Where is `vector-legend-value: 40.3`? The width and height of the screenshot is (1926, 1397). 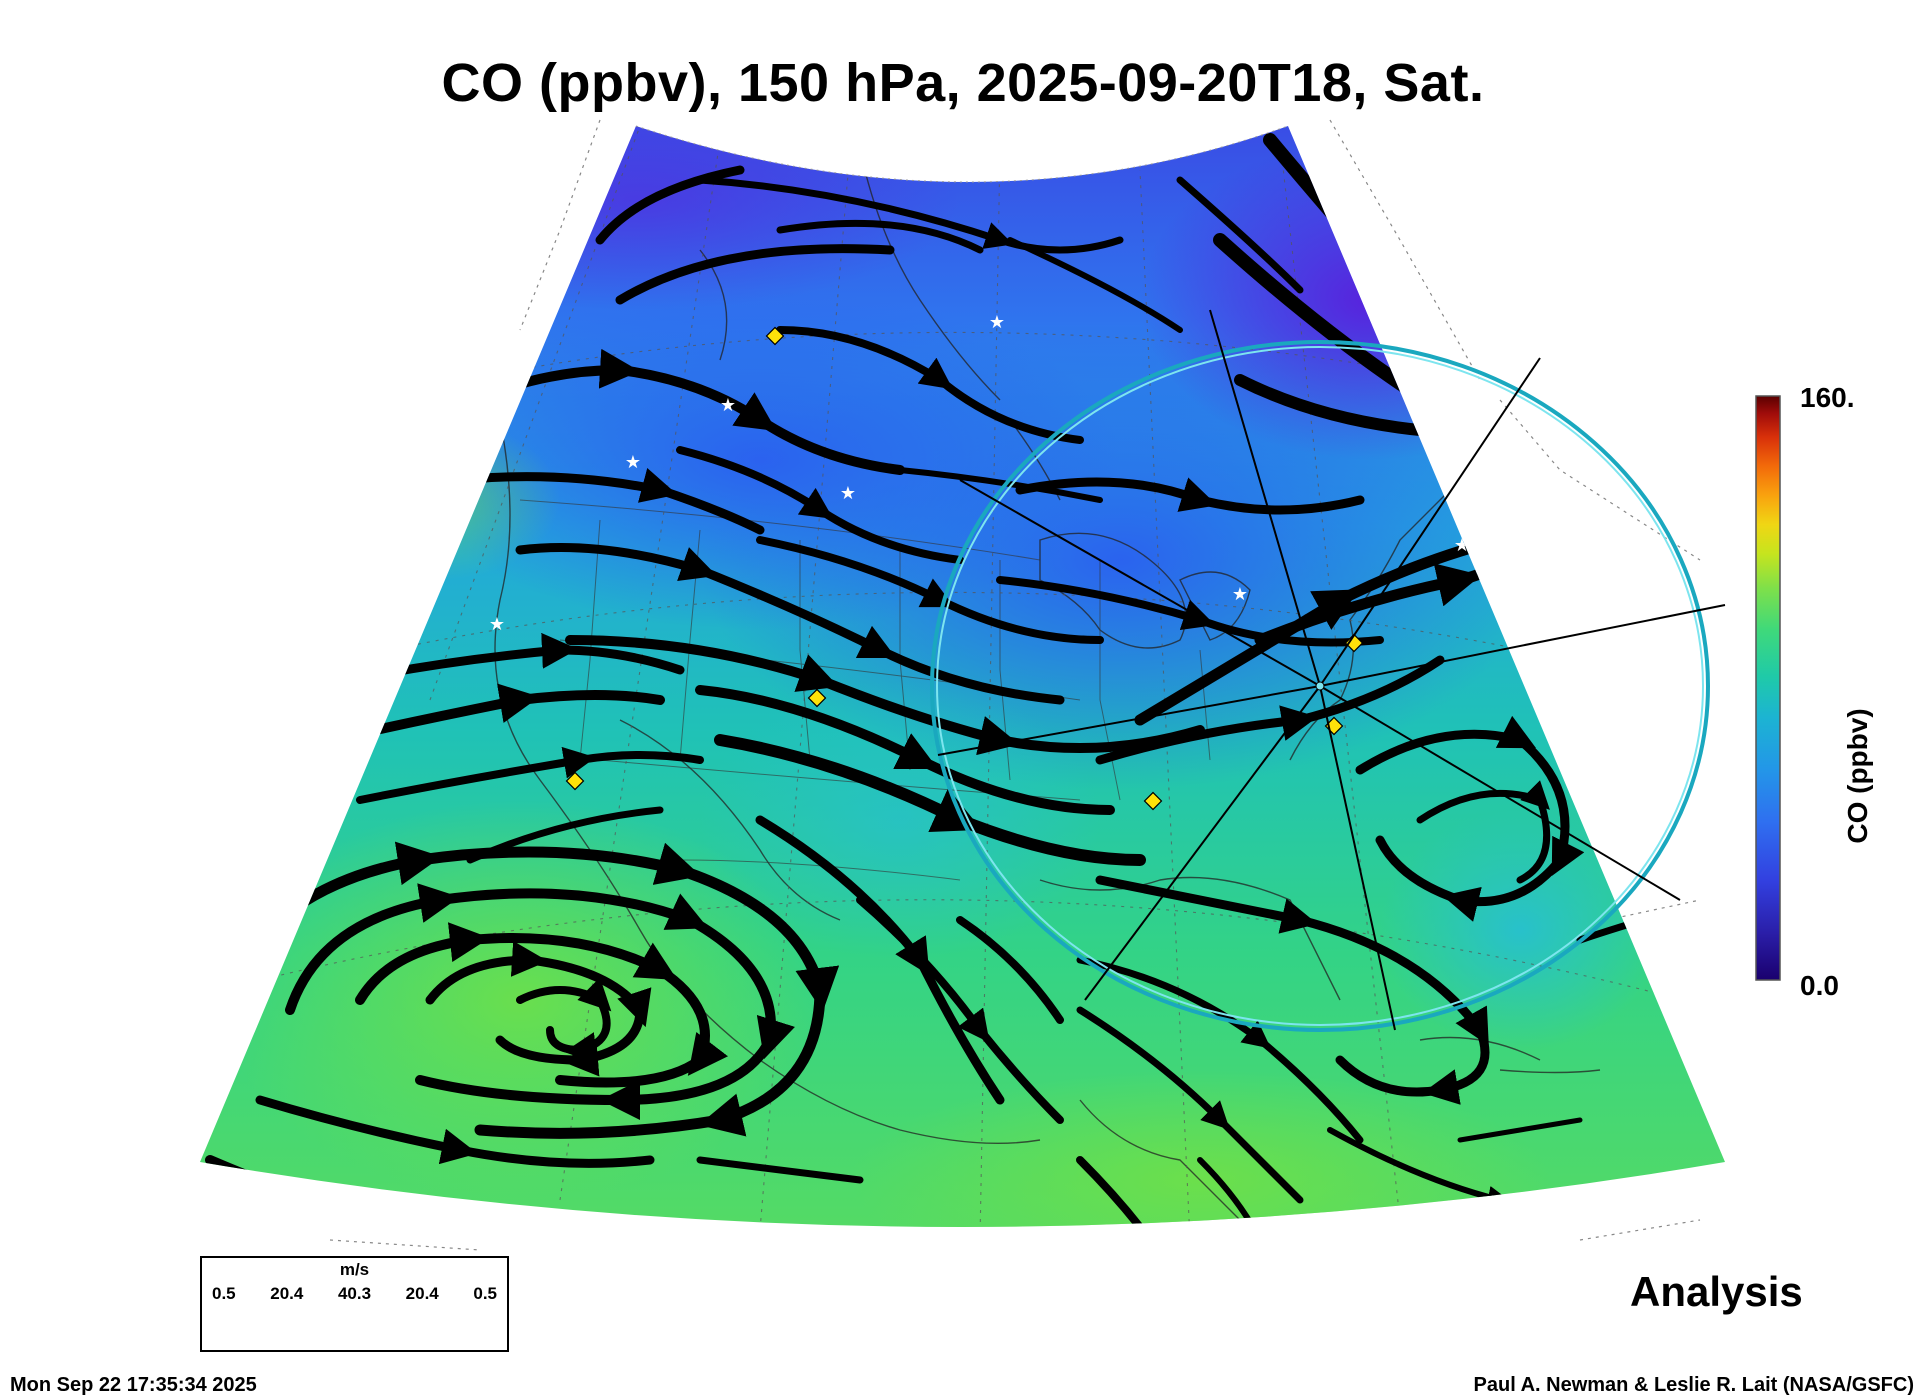 vector-legend-value: 40.3 is located at coordinates (354, 1293).